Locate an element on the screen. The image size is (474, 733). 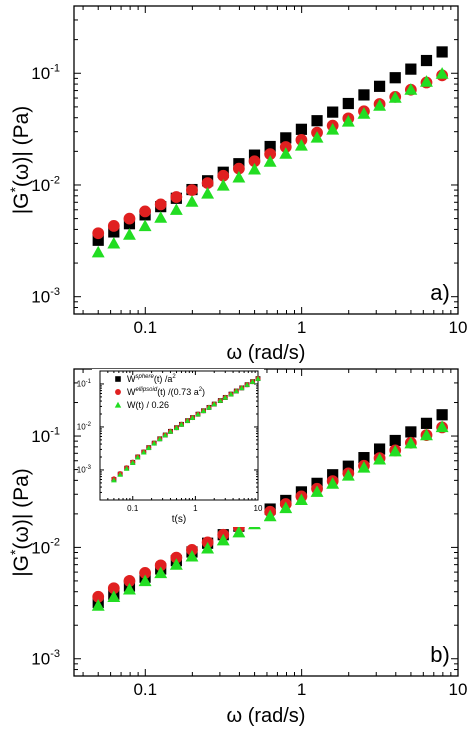
legend-label: Wsphere(t) /a2 is located at coordinates (151, 379).